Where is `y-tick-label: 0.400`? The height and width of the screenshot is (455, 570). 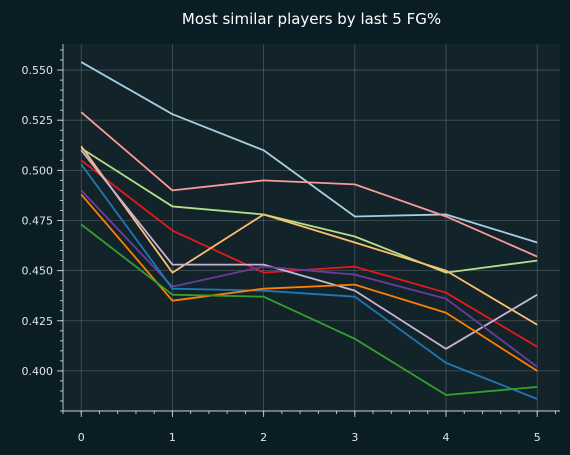 y-tick-label: 0.400 is located at coordinates (38, 371).